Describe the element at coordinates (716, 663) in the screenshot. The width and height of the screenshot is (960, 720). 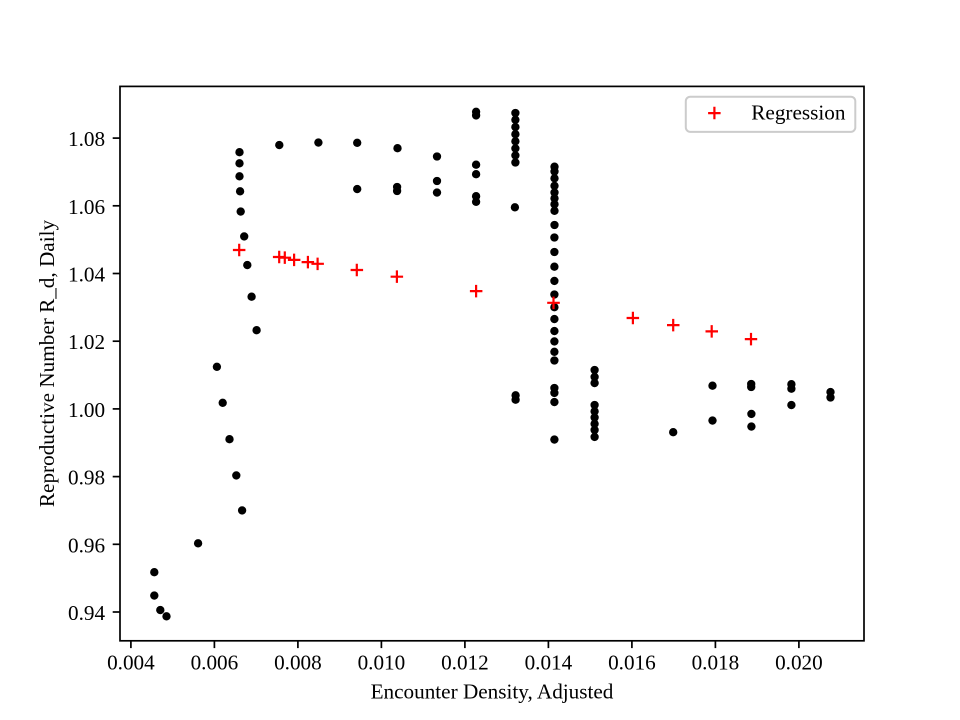
I see `svg-text: 0.018` at that location.